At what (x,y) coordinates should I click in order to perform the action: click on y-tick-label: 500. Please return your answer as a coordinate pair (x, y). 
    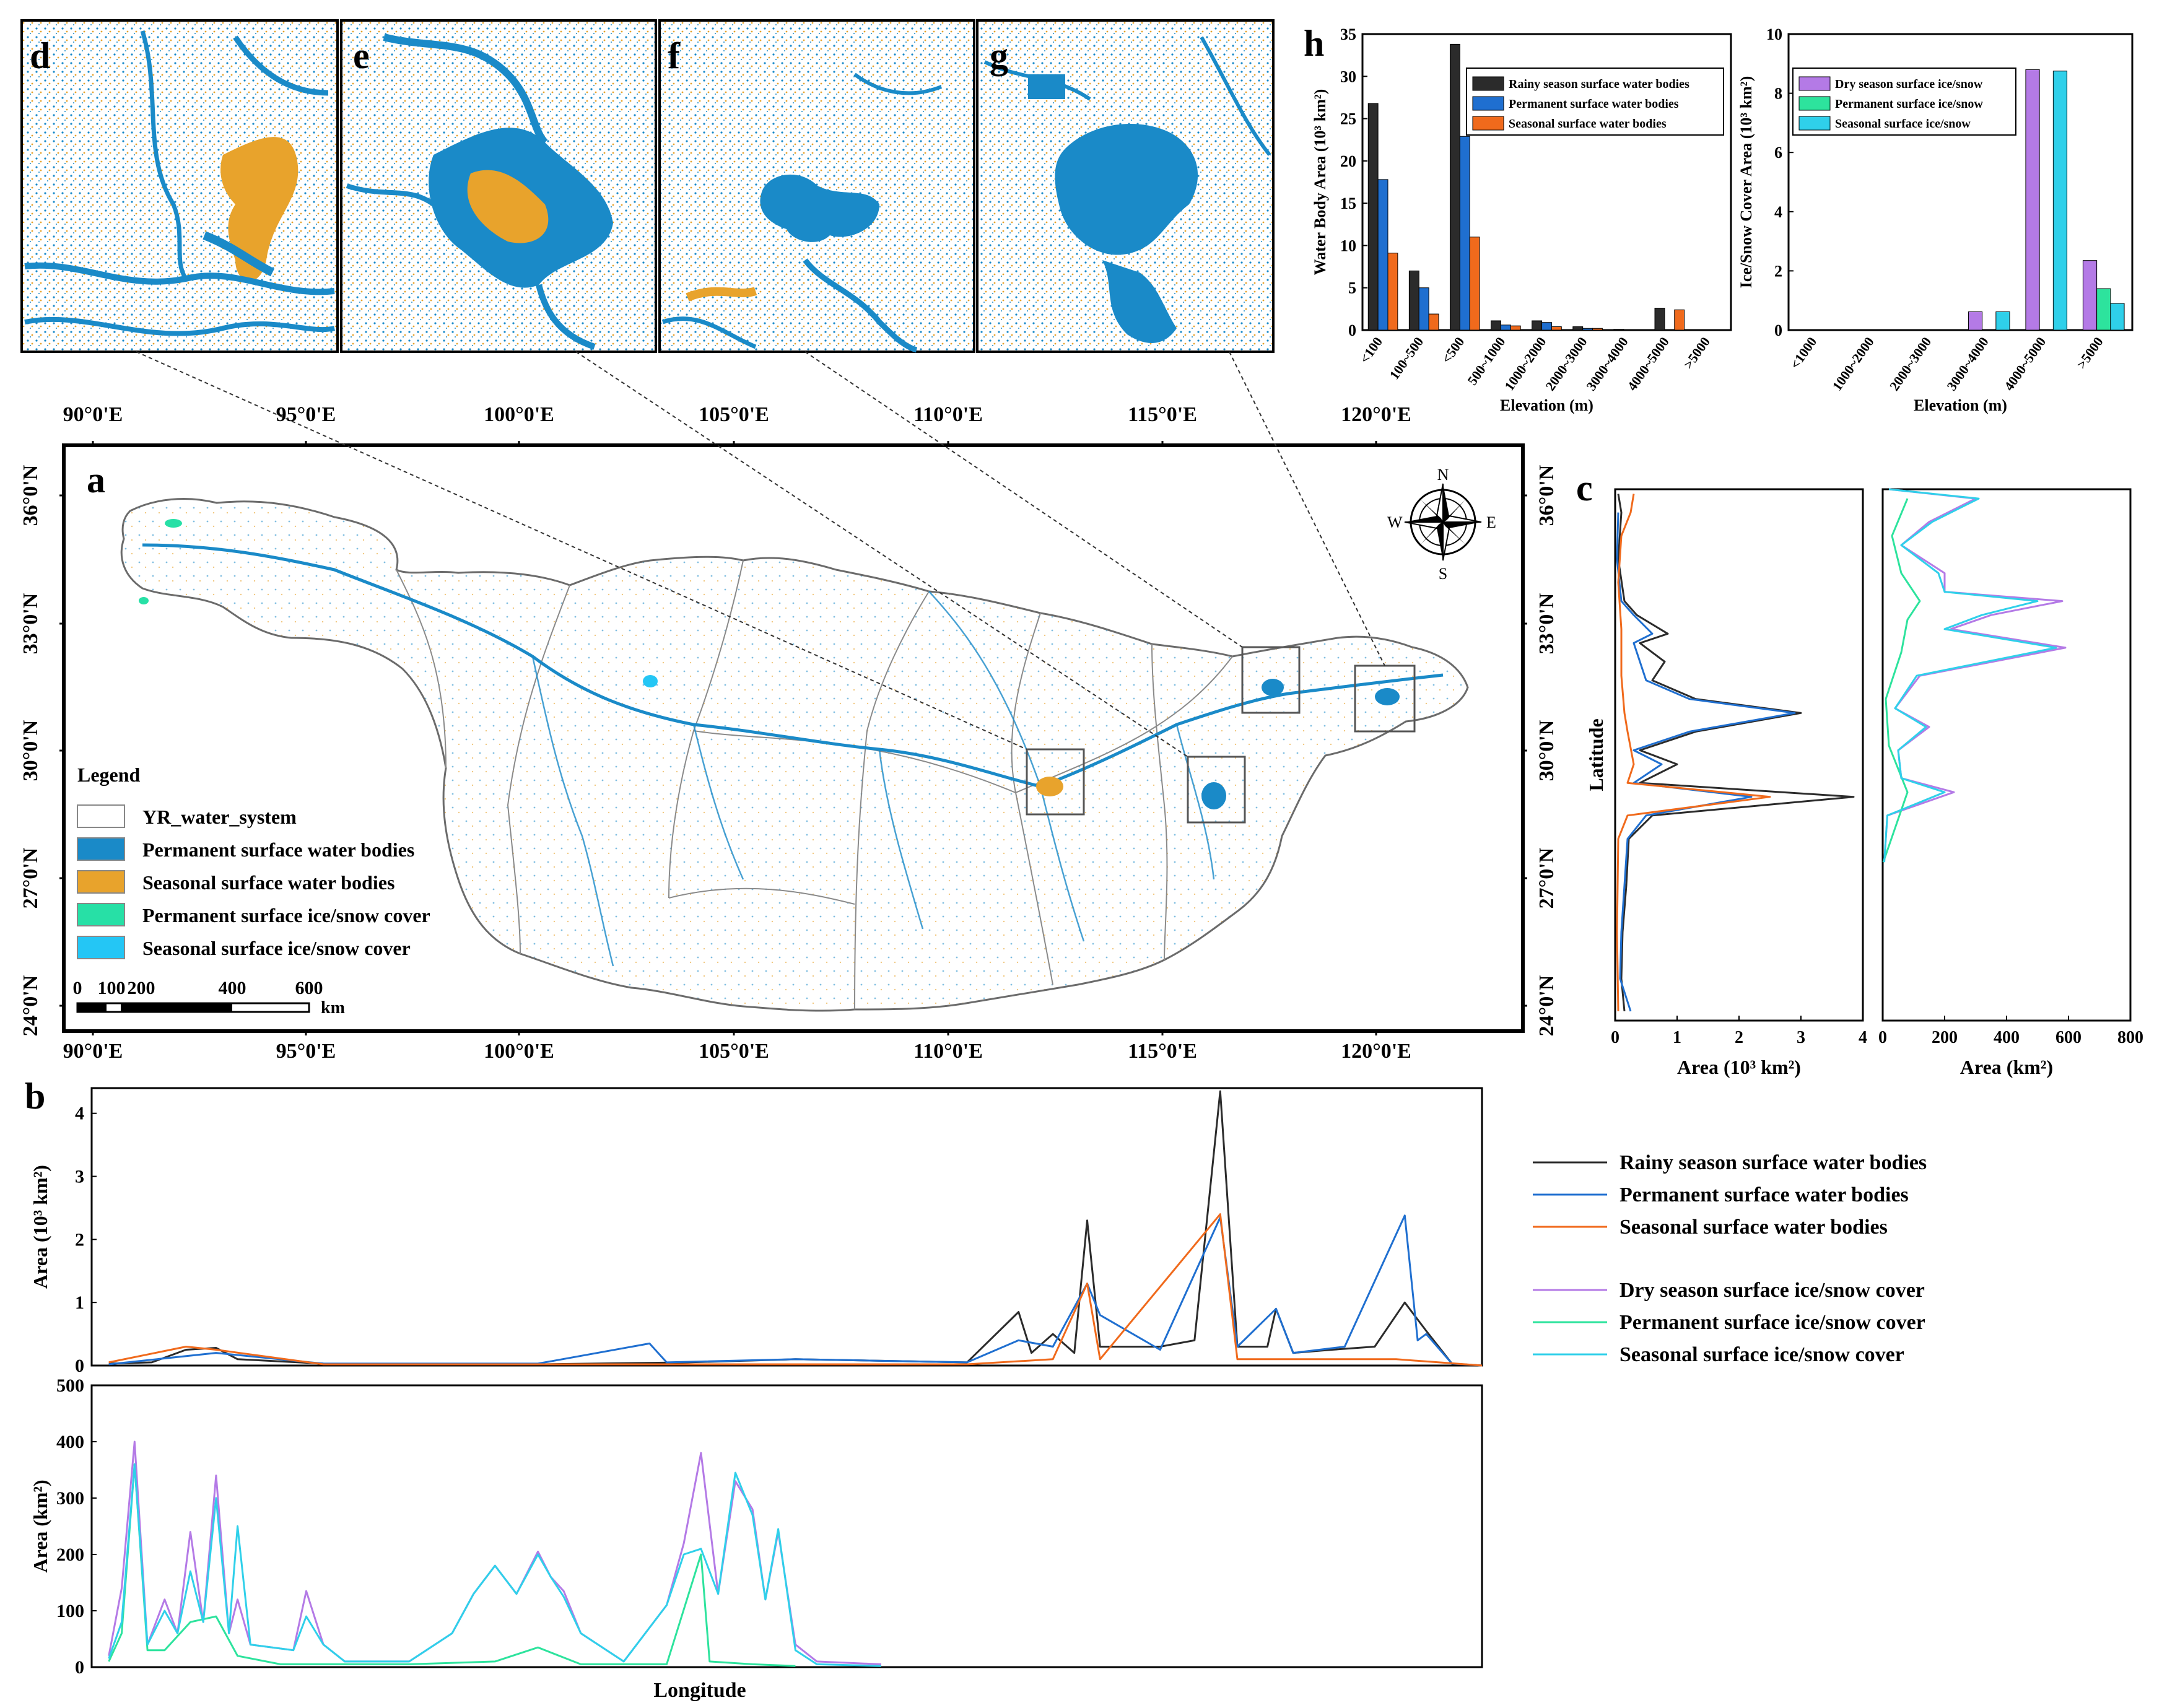
    Looking at the image, I should click on (70, 1385).